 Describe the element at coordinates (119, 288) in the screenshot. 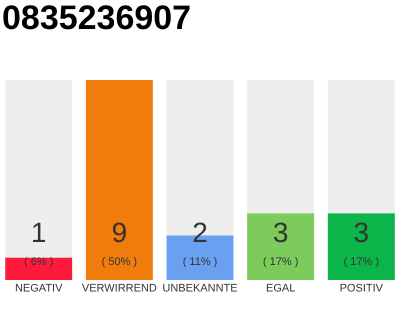

I see `x-tick-label: VERWIRREND` at that location.